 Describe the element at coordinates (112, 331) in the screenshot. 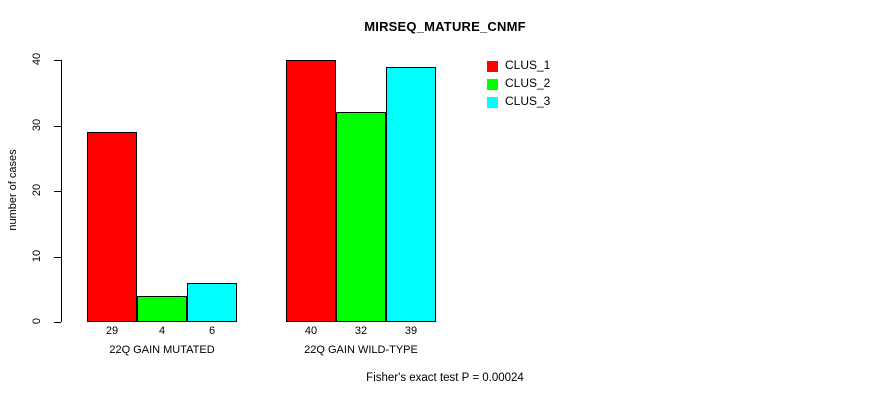

I see `bar-value-label: 29` at that location.